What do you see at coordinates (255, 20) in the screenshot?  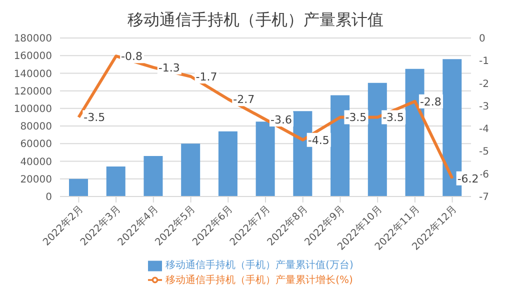 I see `chart-title: 移动通信手持机（手机）产量累计值` at bounding box center [255, 20].